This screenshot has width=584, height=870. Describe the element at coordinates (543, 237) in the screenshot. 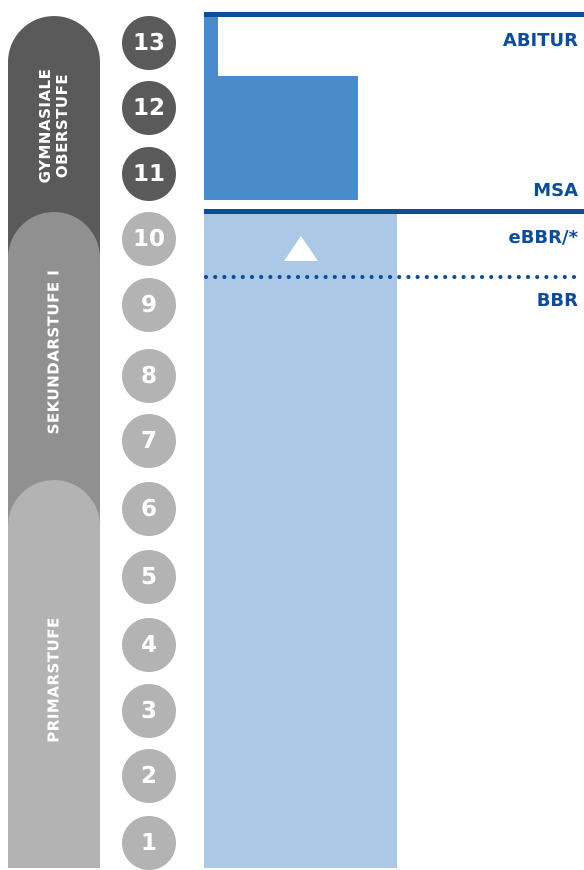

I see `qualification-ebbr: eBBR/*` at that location.